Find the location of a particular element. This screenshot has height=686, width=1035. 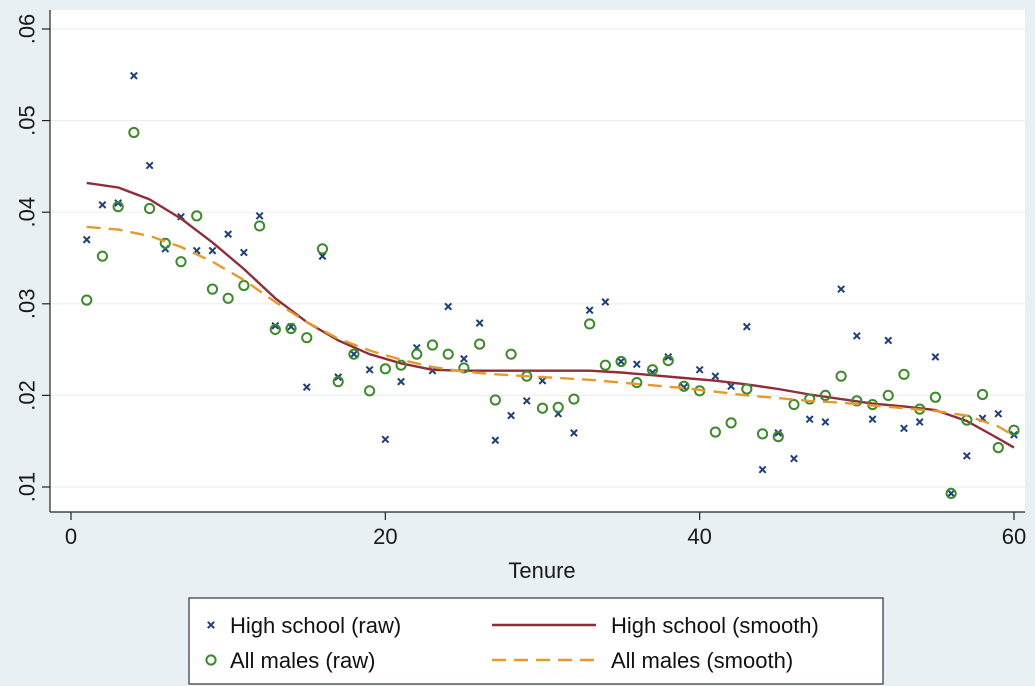

legend-label: High school (raw) is located at coordinates (315, 625).